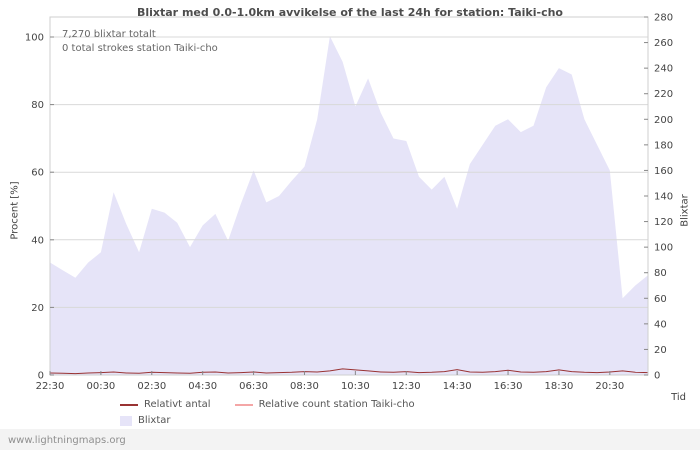 The width and height of the screenshot is (700, 450). I want to click on left-axis-label: Procent [%], so click(15, 210).